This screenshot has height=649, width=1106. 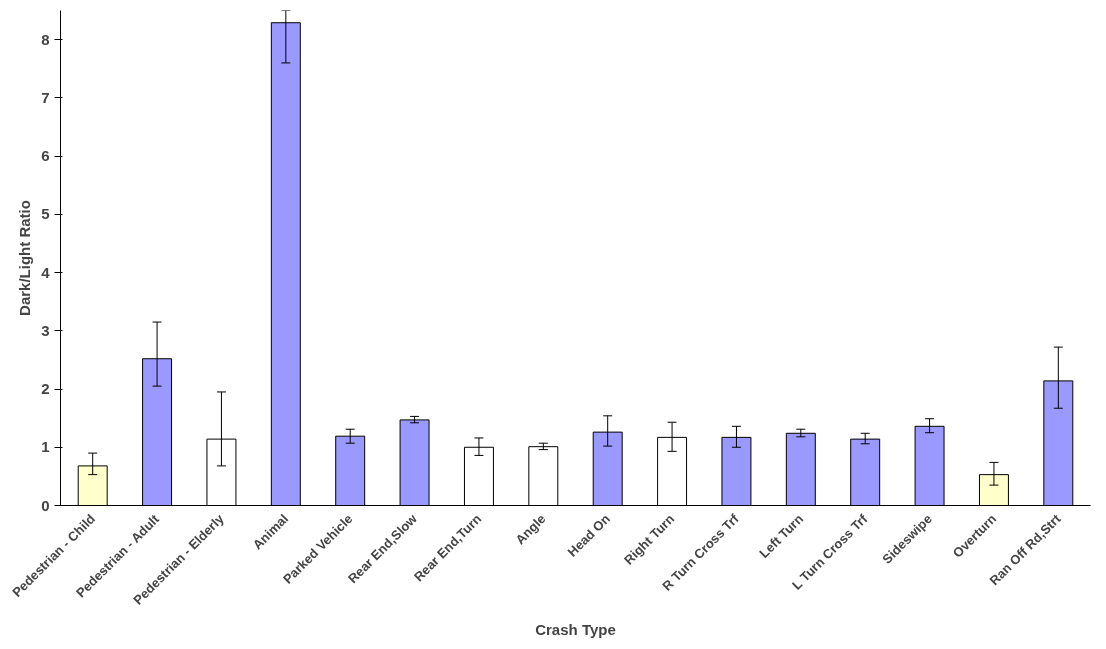 What do you see at coordinates (46, 272) in the screenshot?
I see `y-tick-label: 4` at bounding box center [46, 272].